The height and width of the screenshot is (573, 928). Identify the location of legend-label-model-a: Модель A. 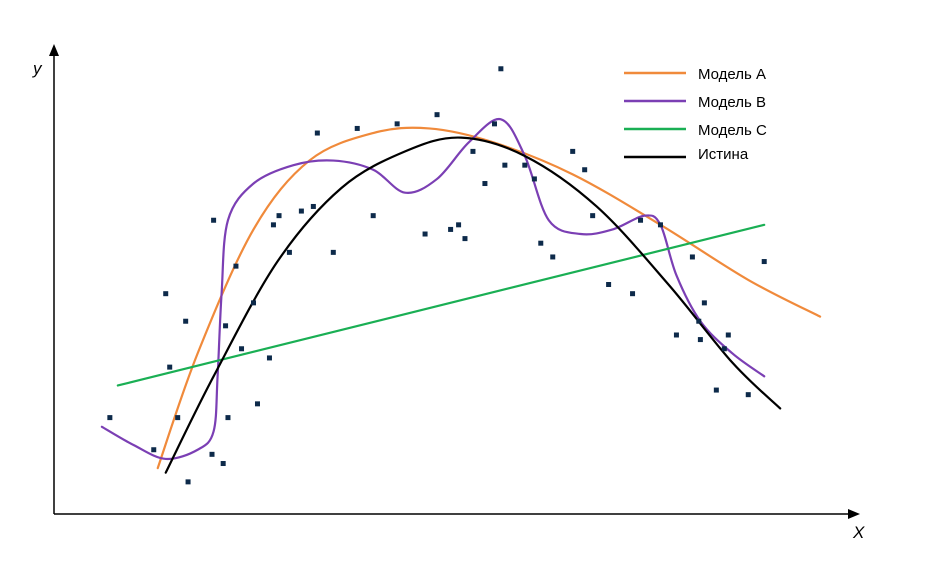
(732, 74).